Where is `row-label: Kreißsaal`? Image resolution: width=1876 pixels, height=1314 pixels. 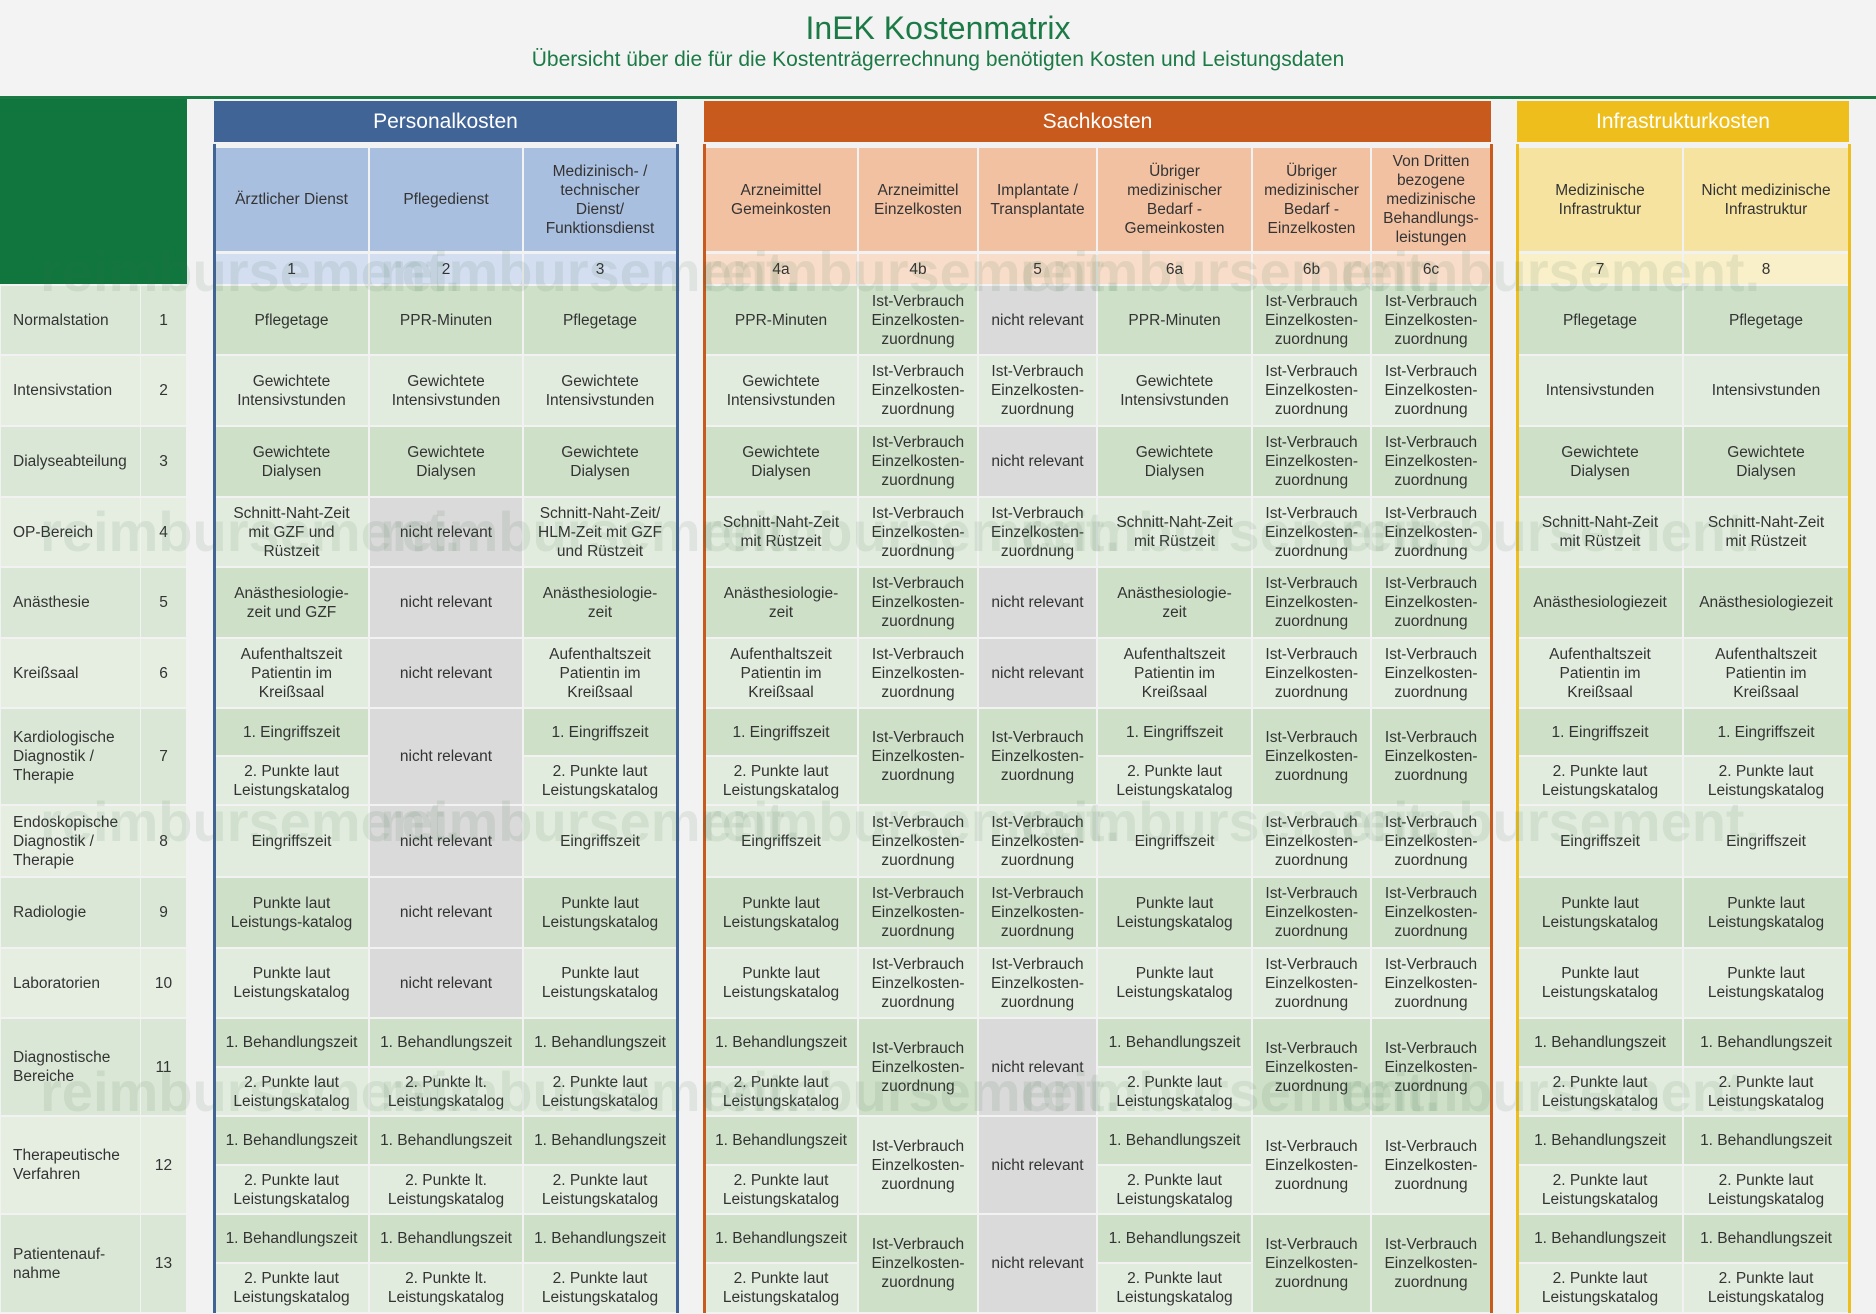
row-label: Kreißsaal is located at coordinates (70, 673).